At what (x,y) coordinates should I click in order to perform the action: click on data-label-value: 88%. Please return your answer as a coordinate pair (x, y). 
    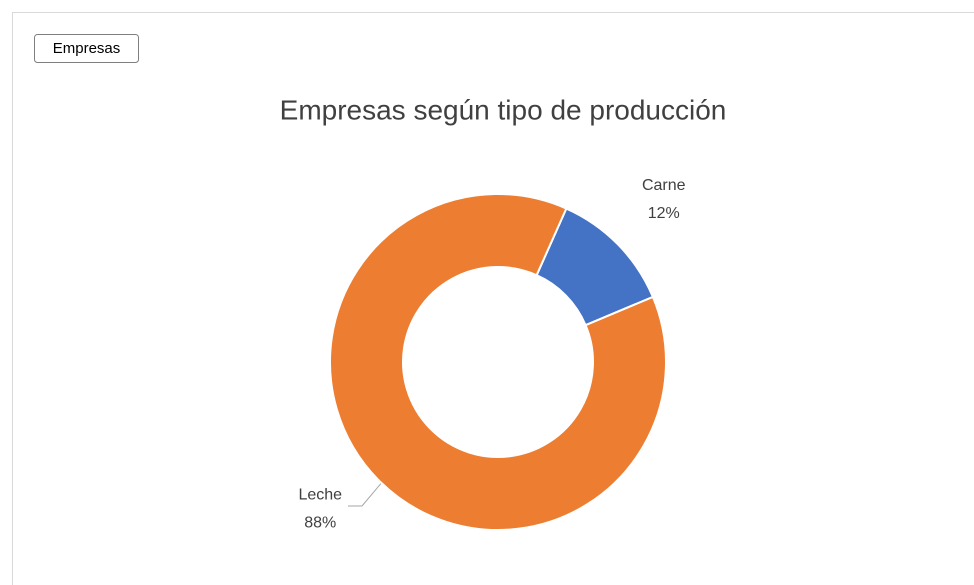
    Looking at the image, I should click on (320, 523).